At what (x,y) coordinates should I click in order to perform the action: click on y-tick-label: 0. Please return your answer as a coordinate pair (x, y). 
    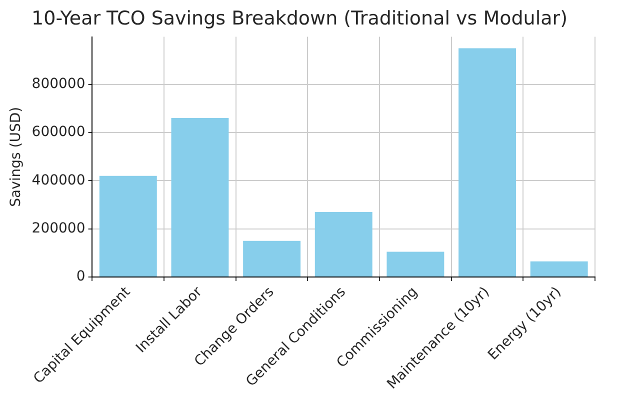
    Looking at the image, I should click on (81, 276).